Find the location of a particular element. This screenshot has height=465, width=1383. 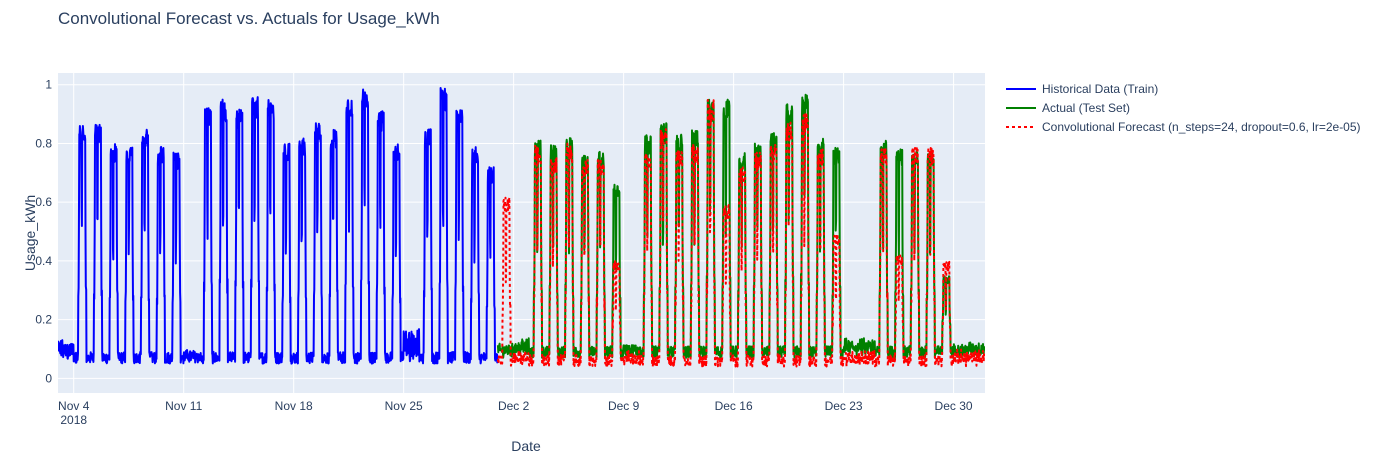

legend-label: Actual (Test Set) is located at coordinates (1086, 108).